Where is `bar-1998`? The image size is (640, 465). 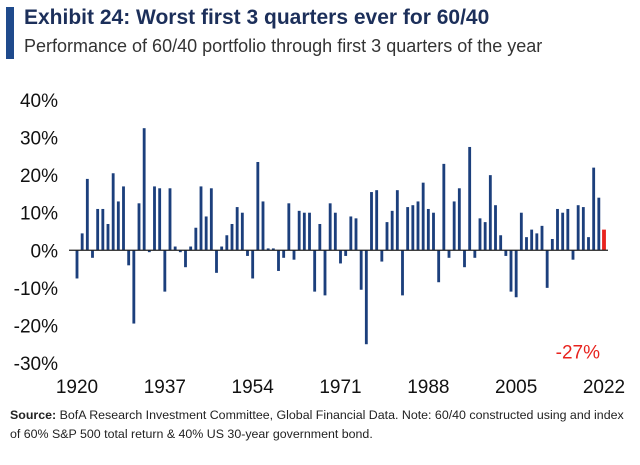 bar-1998 is located at coordinates (480, 234).